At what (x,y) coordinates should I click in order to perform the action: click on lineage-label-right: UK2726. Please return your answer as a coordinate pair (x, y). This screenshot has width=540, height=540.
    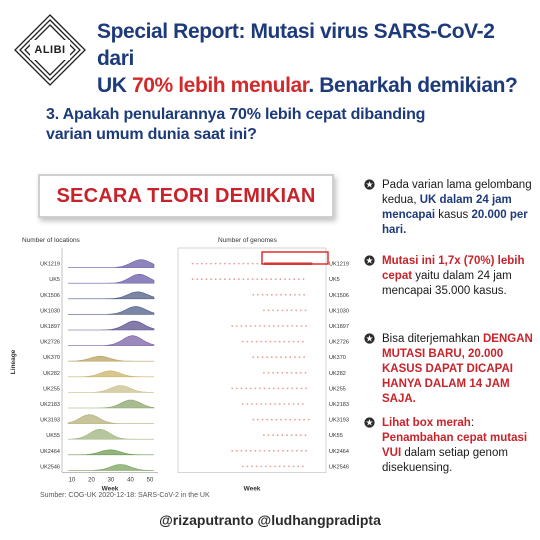
    Looking at the image, I should click on (339, 343).